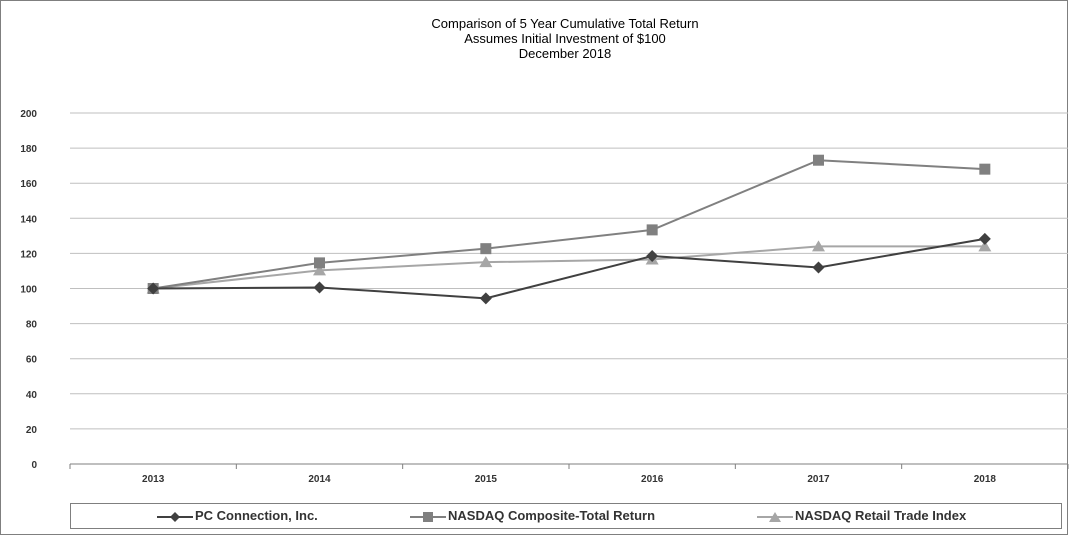 Image resolution: width=1070 pixels, height=537 pixels. What do you see at coordinates (985, 479) in the screenshot?
I see `x-tick-label: 2018` at bounding box center [985, 479].